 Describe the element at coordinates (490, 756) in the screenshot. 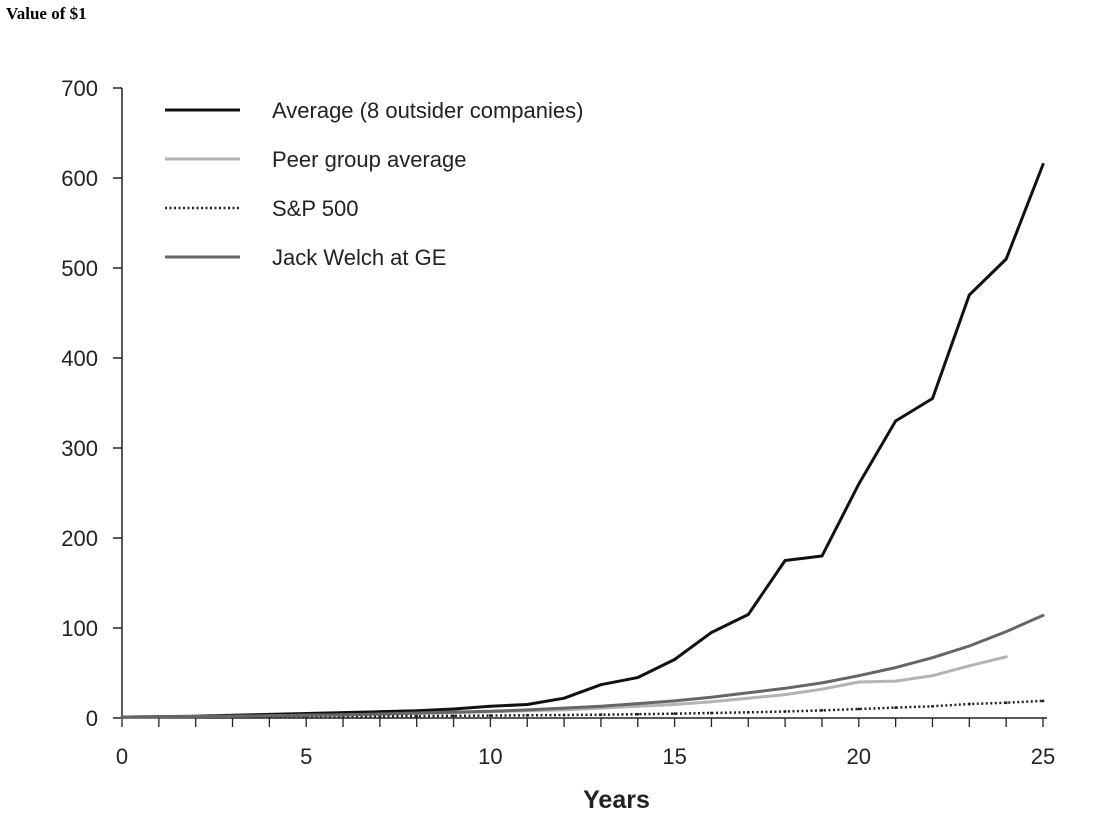

I see `x-tick-label: 10` at that location.